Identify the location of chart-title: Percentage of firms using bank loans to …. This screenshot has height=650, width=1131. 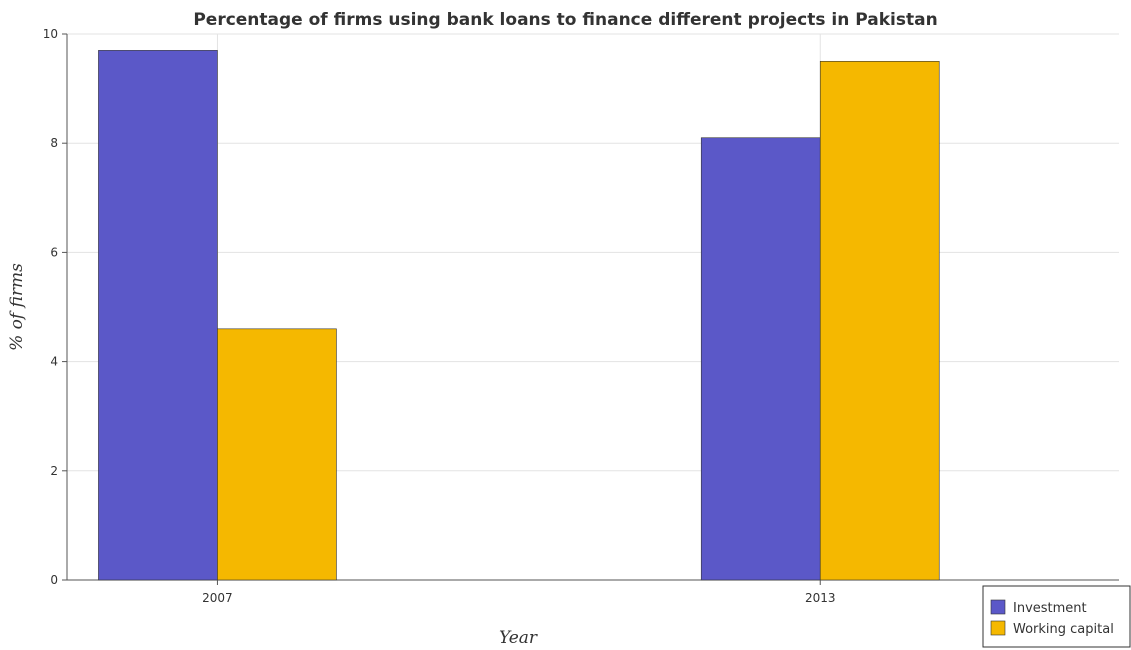
(565, 20).